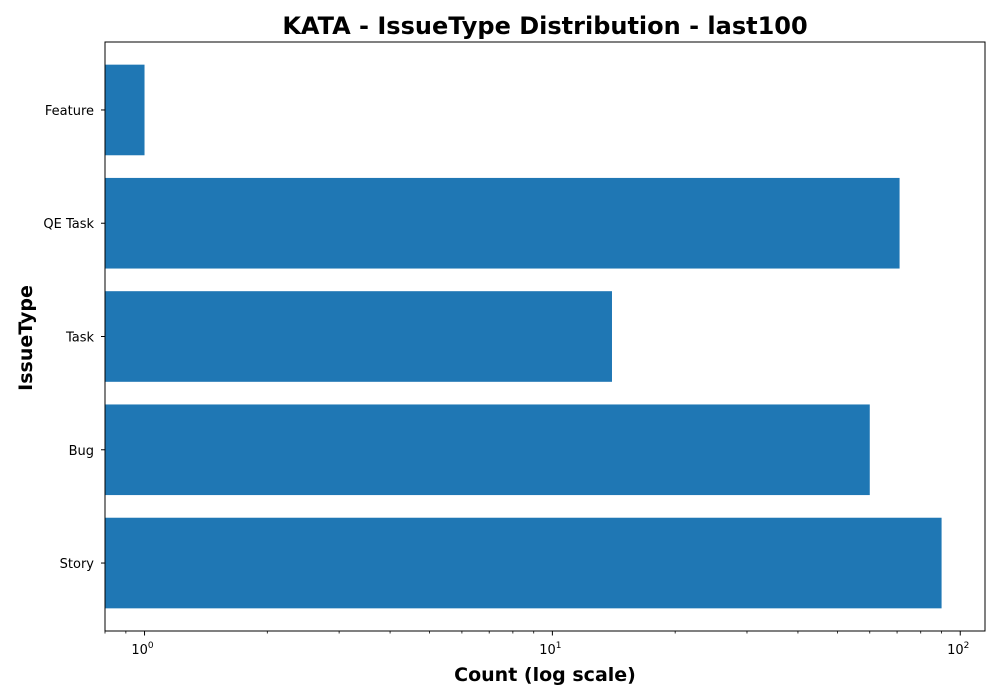 Image resolution: width=1000 pixels, height=700 pixels. What do you see at coordinates (545, 675) in the screenshot?
I see `x-axis-label: Count (log scale)` at bounding box center [545, 675].